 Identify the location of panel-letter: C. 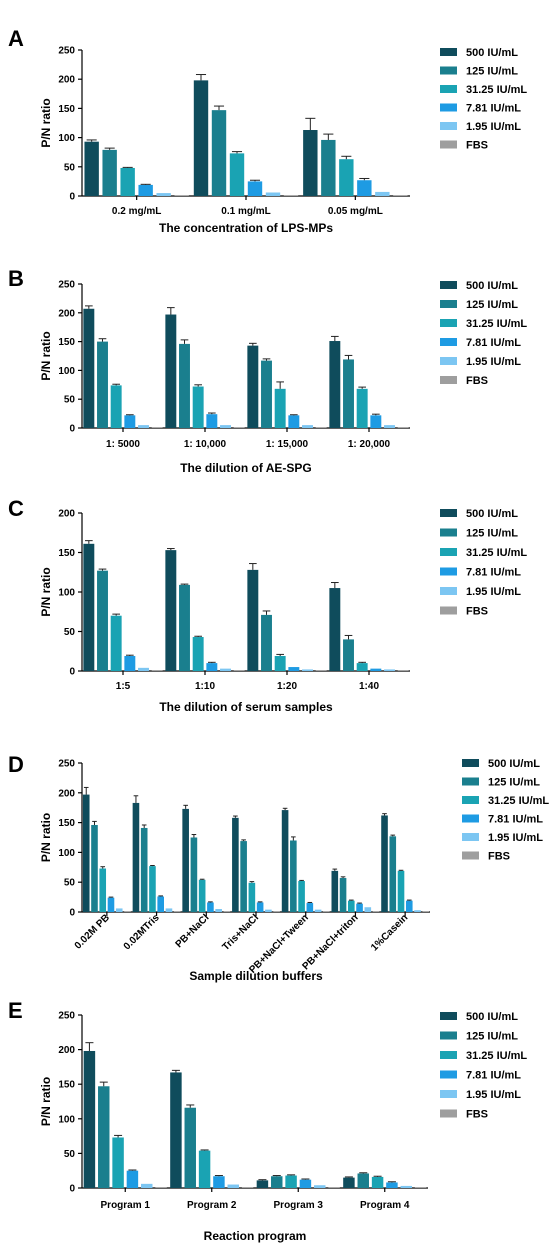
(16, 508).